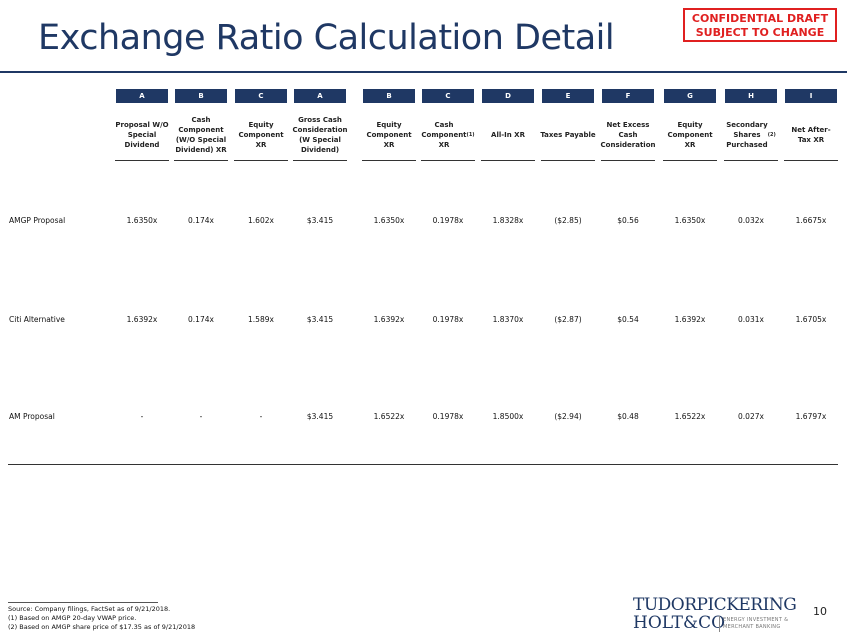 The width and height of the screenshot is (847, 635). Describe the element at coordinates (508, 96) in the screenshot. I see `column-letter: D` at that location.